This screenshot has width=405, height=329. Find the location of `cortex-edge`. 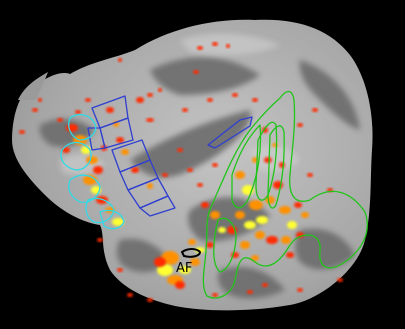

cortex-edge is located at coordinates (33, 86).